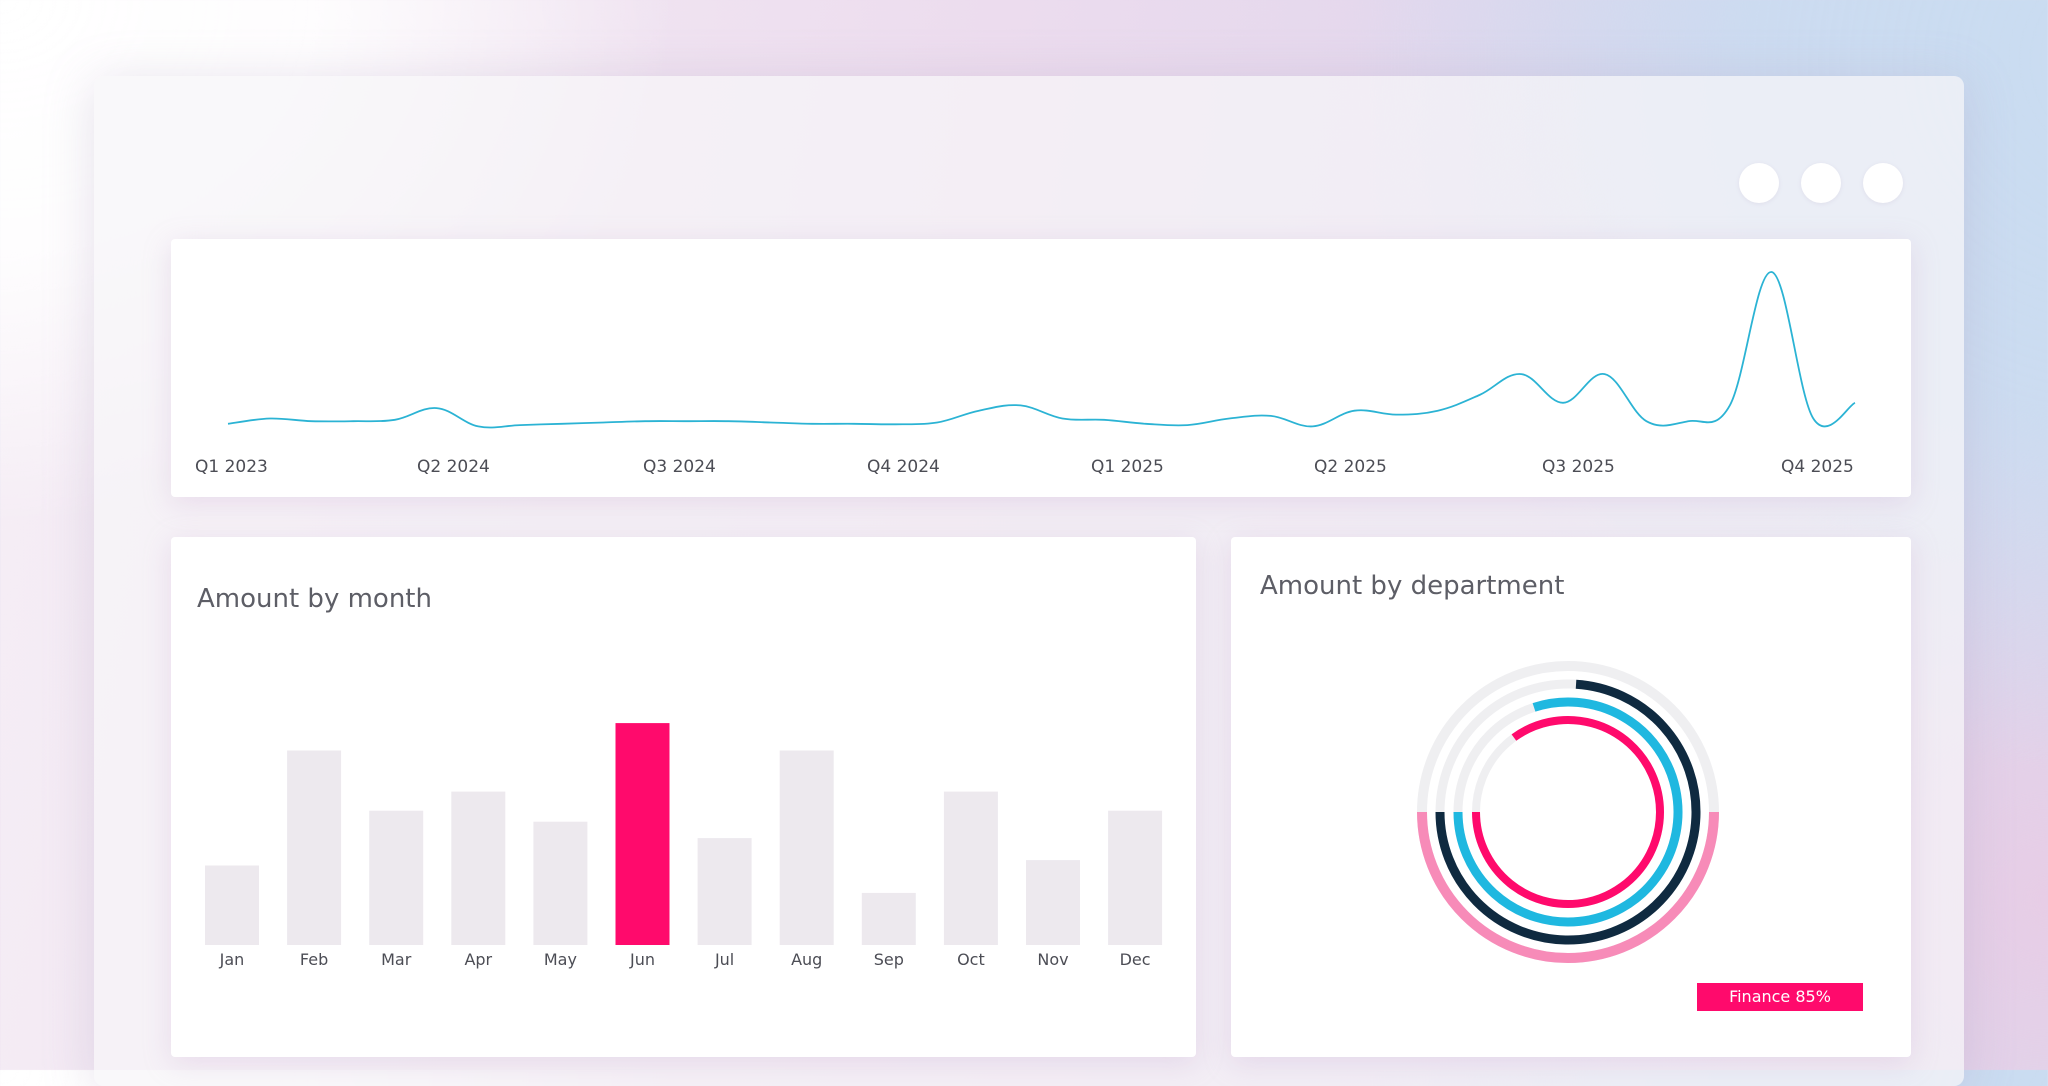  Describe the element at coordinates (1817, 467) in the screenshot. I see `trend-x-tick-label: Q4 2025` at that location.